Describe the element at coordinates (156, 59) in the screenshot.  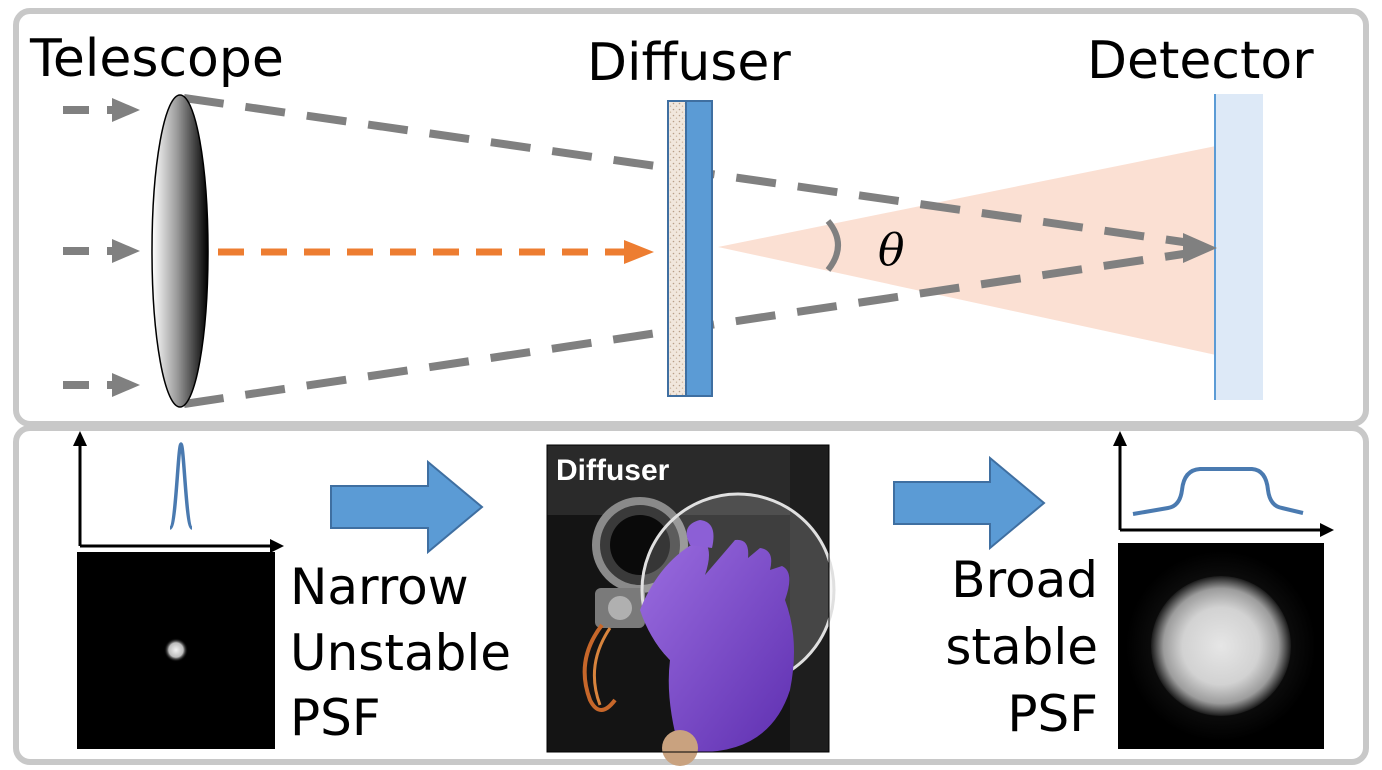
I see `telescope-label: Telescope` at that location.